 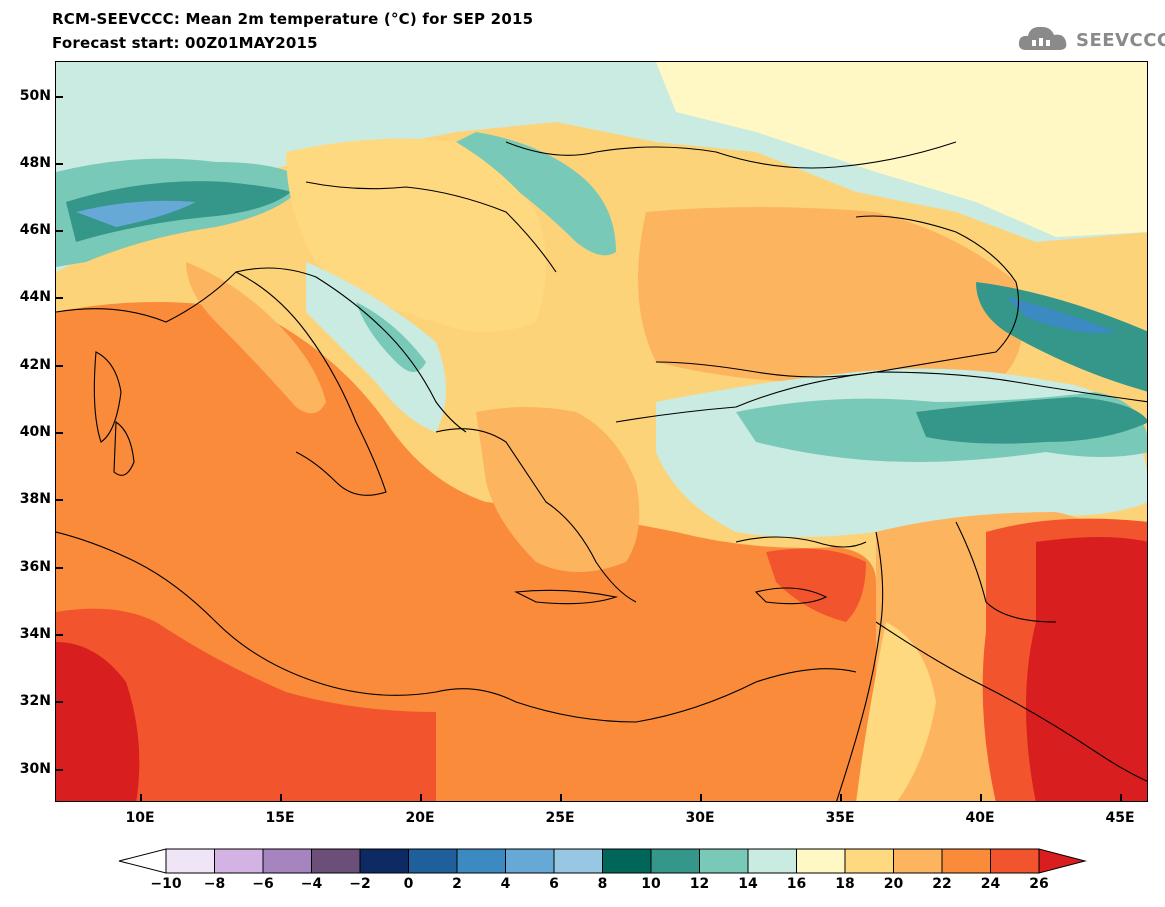 What do you see at coordinates (980, 818) in the screenshot?
I see `lon-label: 40E` at bounding box center [980, 818].